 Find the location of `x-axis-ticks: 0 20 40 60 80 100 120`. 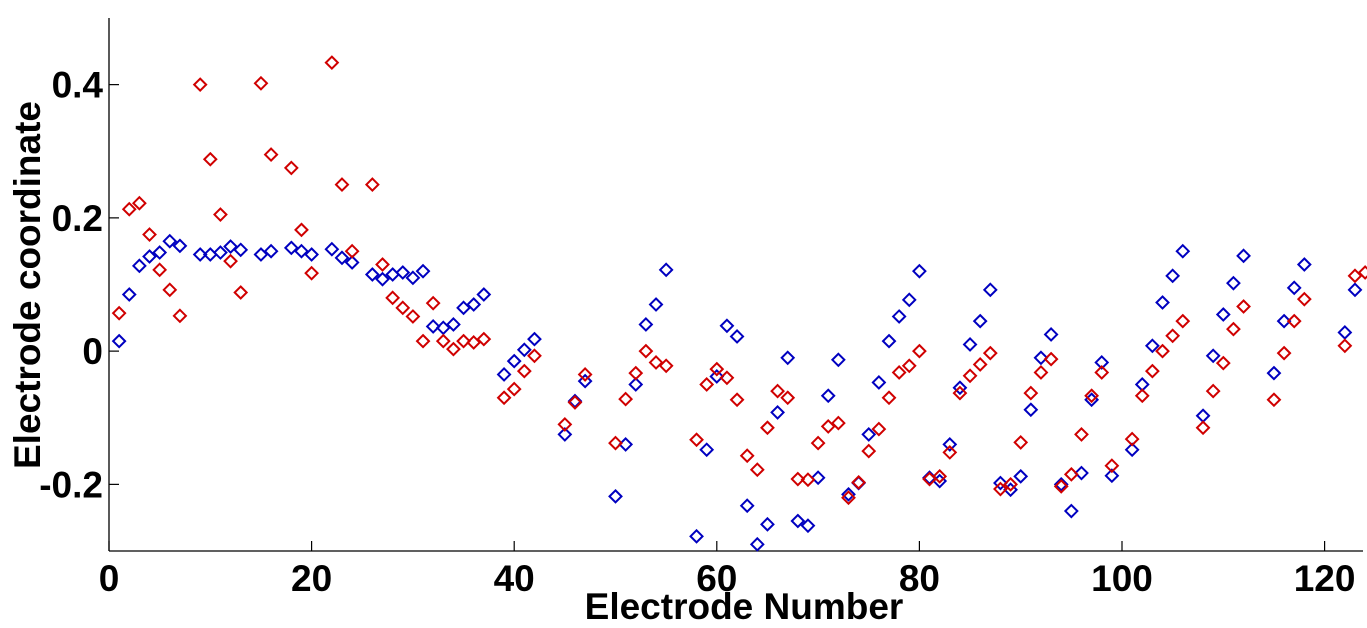

x-axis-ticks: 0 20 40 60 80 100 120 is located at coordinates (727, 570).